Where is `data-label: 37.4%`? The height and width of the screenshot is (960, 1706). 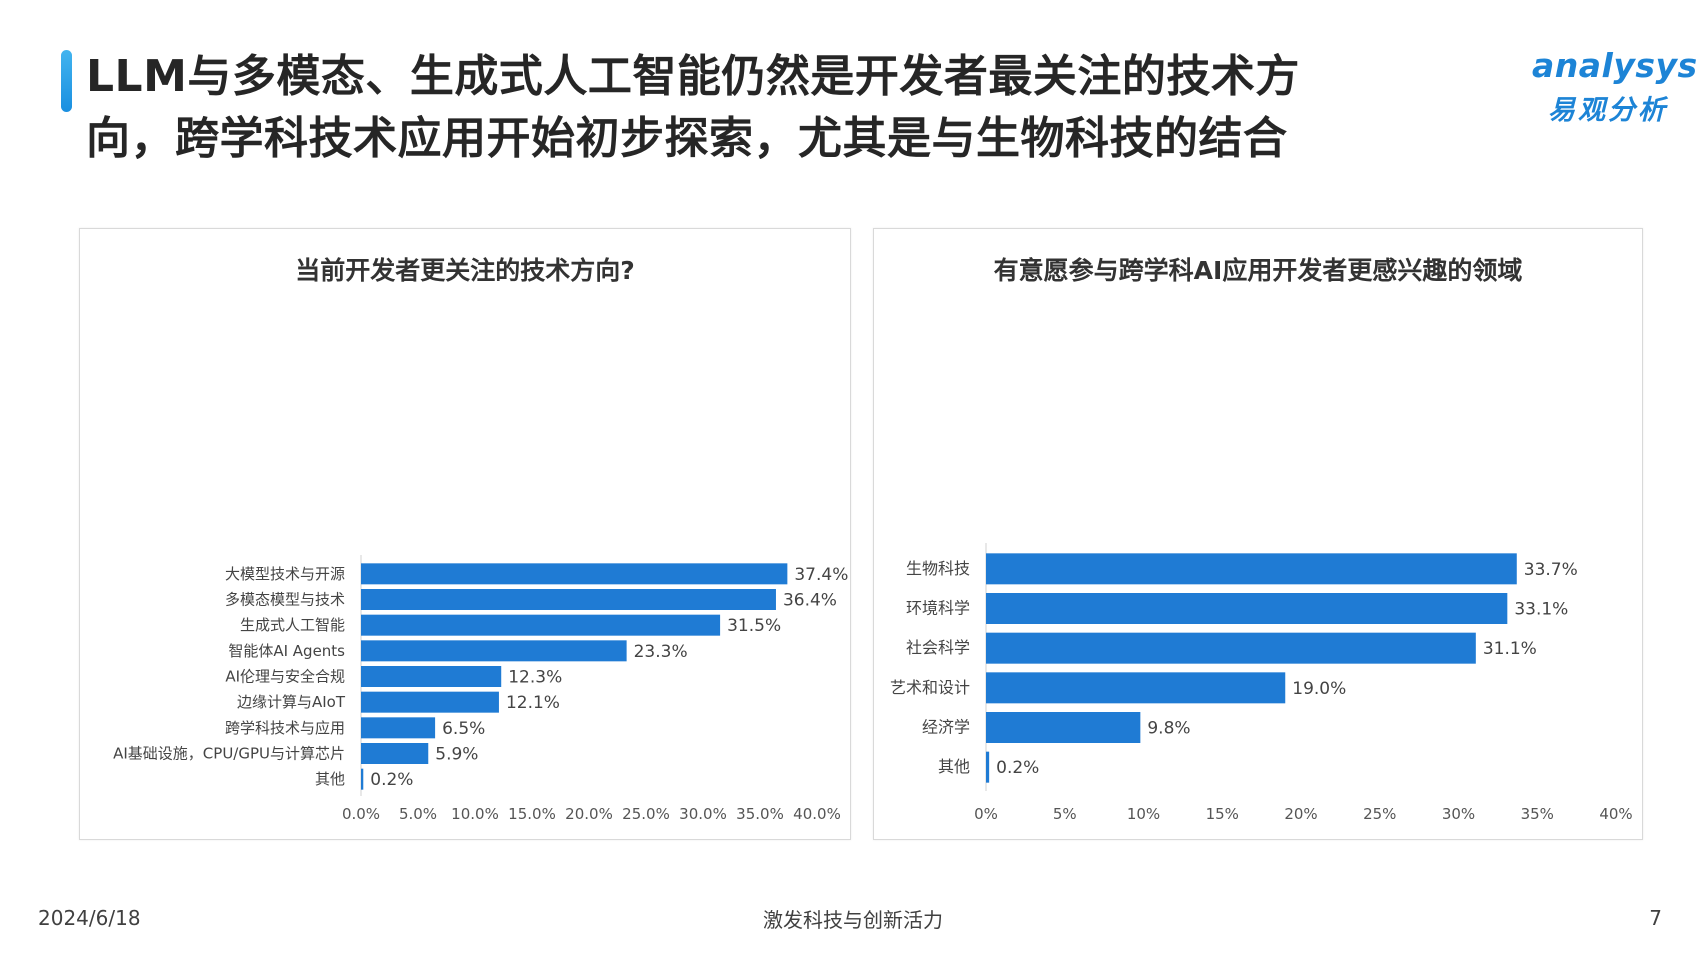 data-label: 37.4% is located at coordinates (821, 575).